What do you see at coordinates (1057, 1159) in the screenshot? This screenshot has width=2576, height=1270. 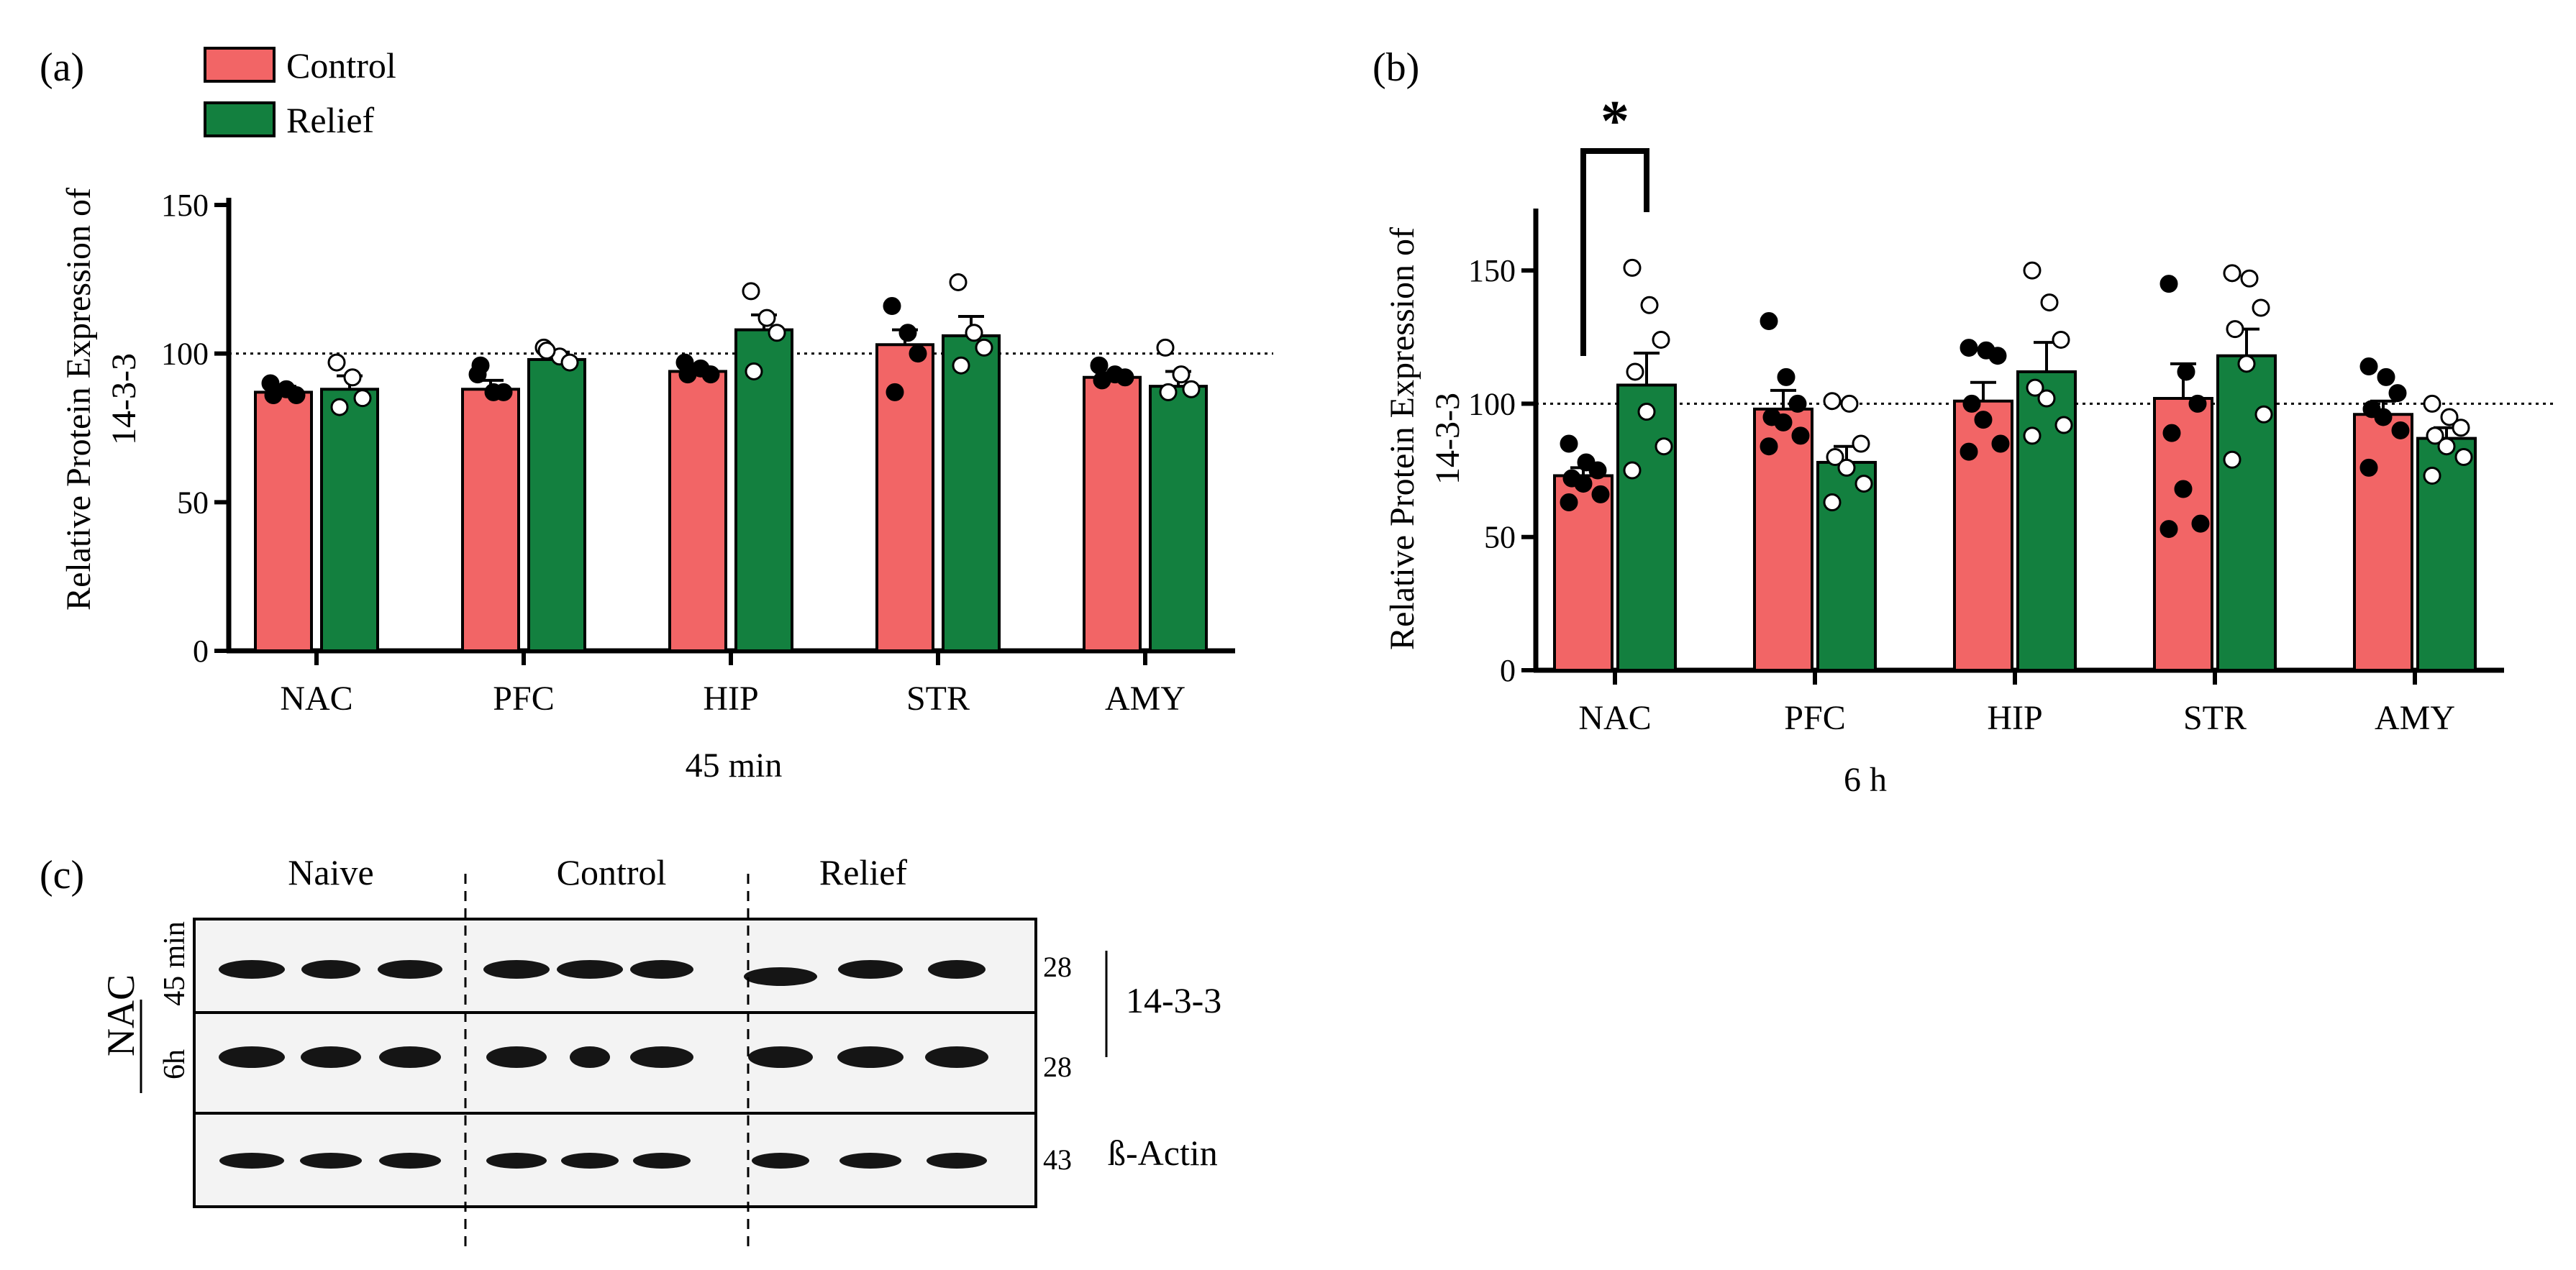 I see `blot-mw-marker-3: 43` at bounding box center [1057, 1159].